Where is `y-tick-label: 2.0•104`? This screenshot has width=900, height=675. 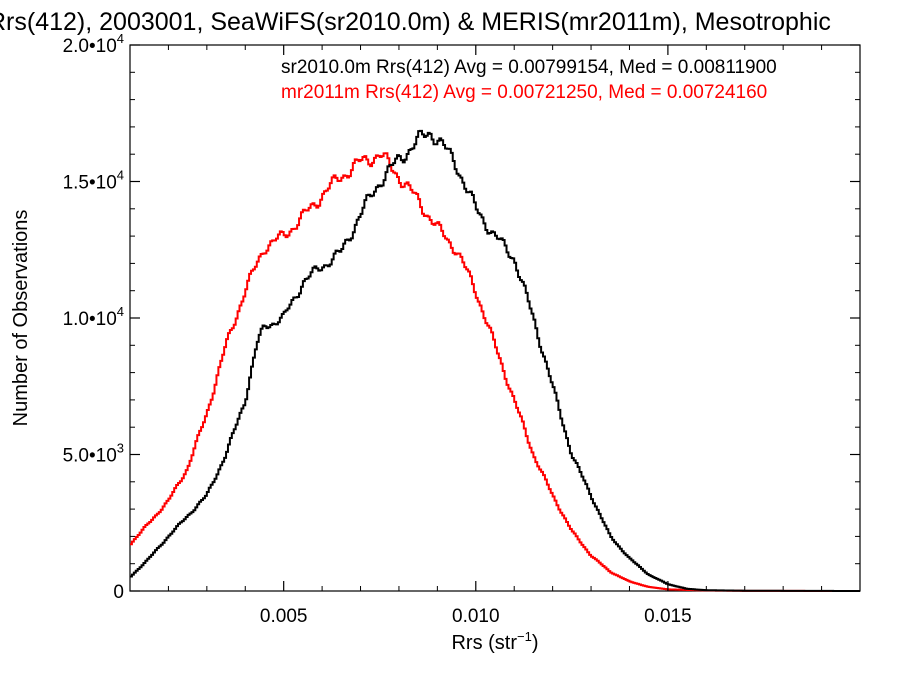 y-tick-label: 2.0•104 is located at coordinates (93, 44).